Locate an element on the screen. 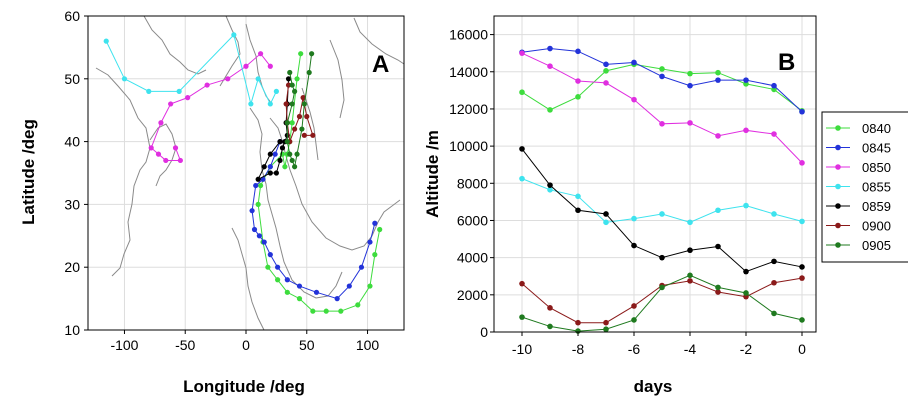 The height and width of the screenshot is (396, 908). panel-b-y-tick-label: 6000 is located at coordinates (472, 220).